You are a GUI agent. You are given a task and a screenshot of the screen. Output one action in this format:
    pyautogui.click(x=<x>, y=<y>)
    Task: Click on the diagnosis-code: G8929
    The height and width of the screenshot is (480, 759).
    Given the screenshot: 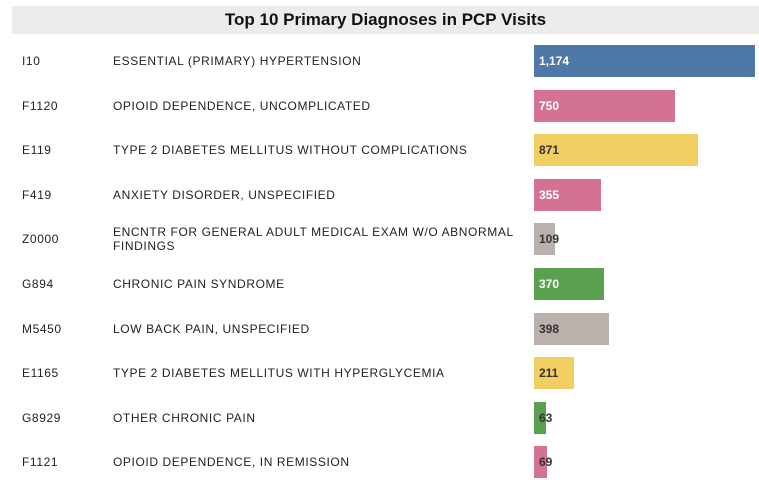 What is the action you would take?
    pyautogui.click(x=42, y=417)
    